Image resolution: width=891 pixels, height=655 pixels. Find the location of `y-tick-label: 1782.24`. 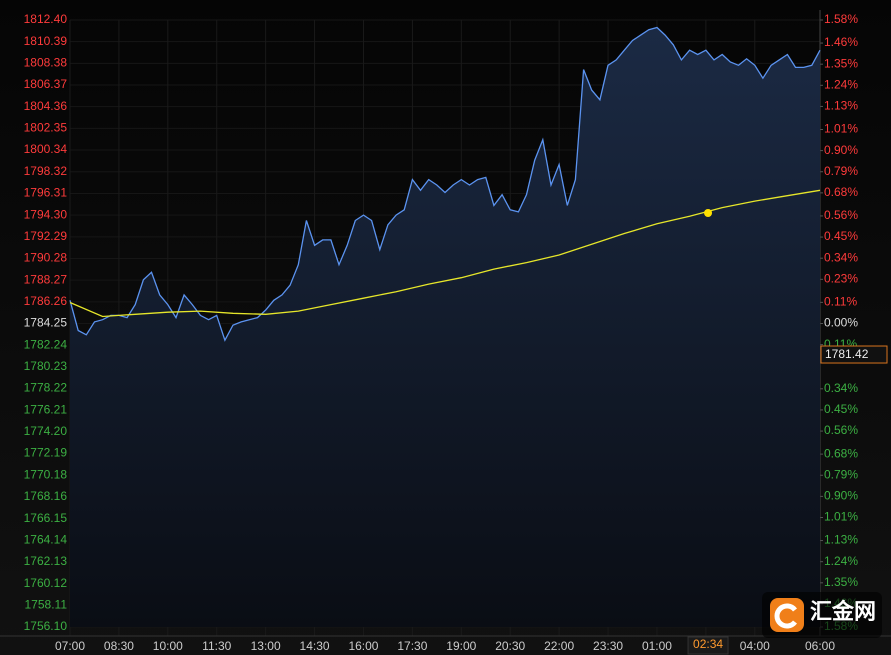

y-tick-label: 1782.24 is located at coordinates (46, 344).